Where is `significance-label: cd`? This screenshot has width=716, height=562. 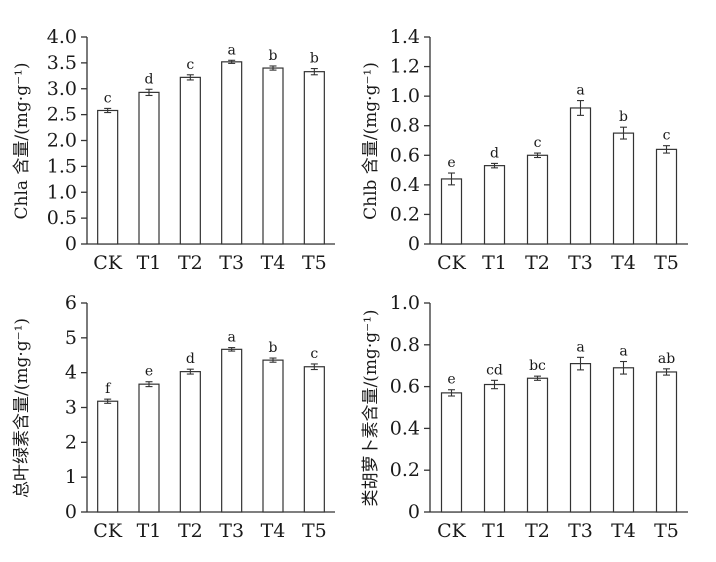
significance-label: cd is located at coordinates (494, 370).